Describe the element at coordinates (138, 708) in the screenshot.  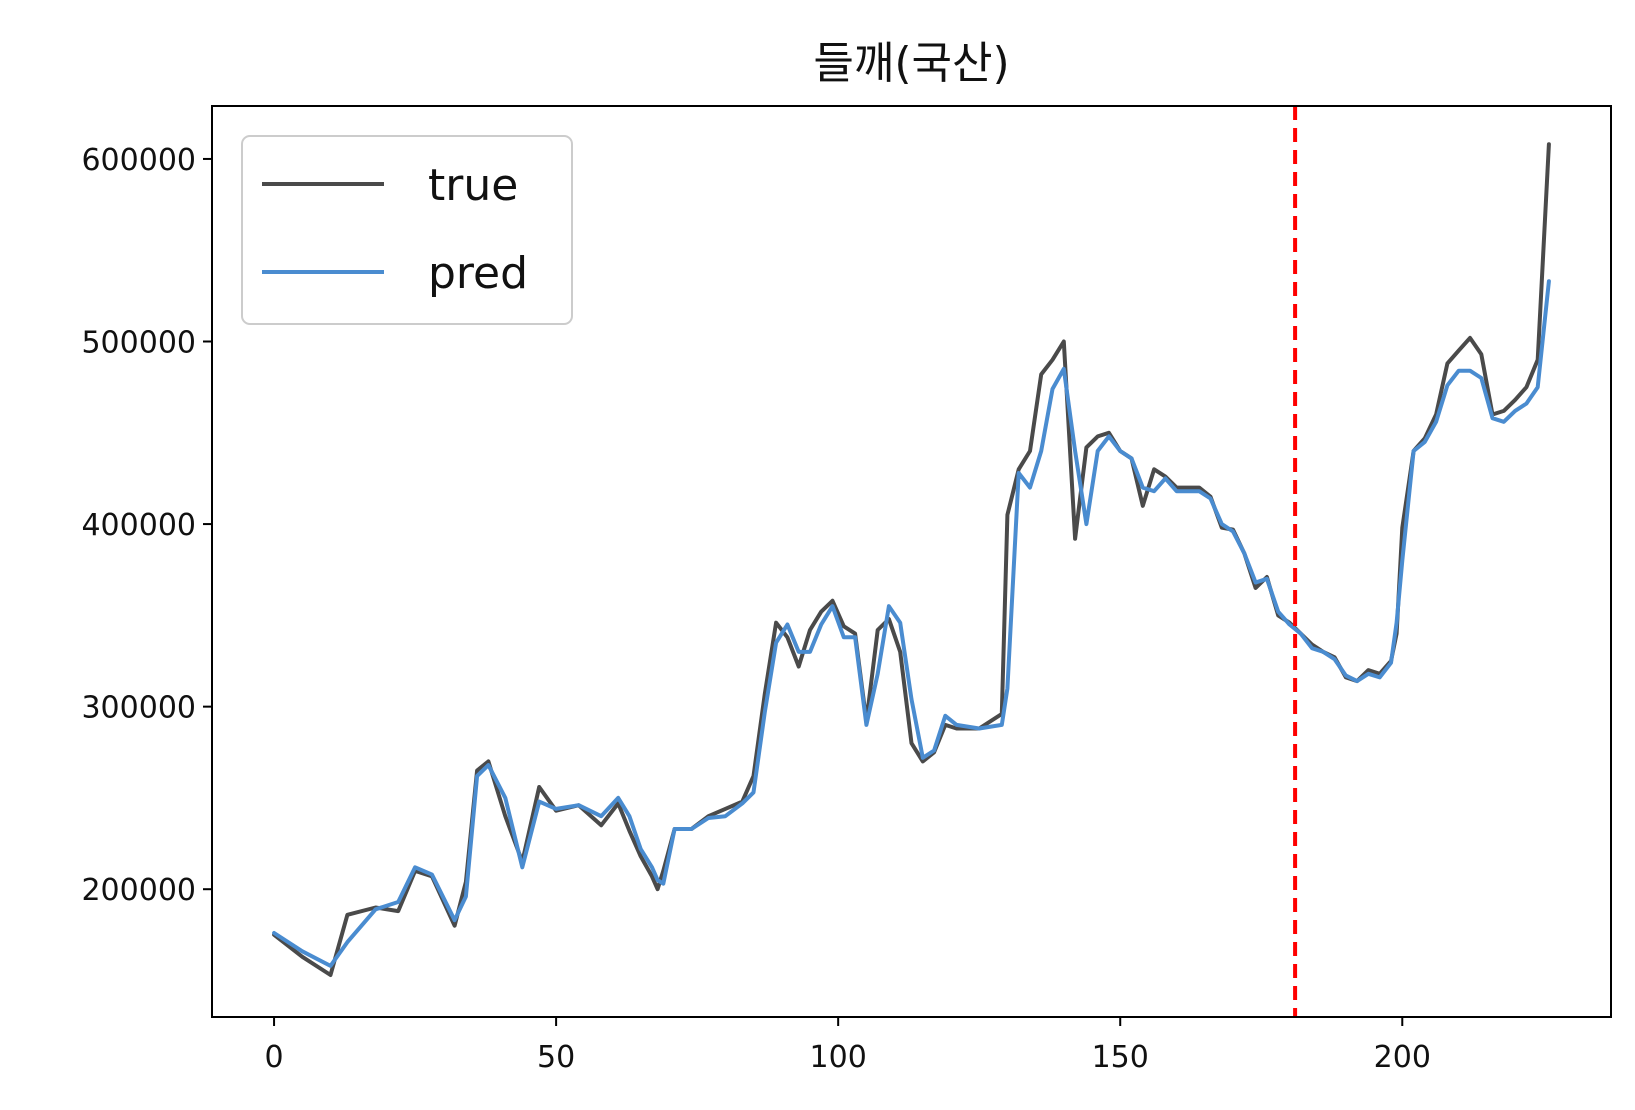
I see `y-tick-label: 300000` at that location.